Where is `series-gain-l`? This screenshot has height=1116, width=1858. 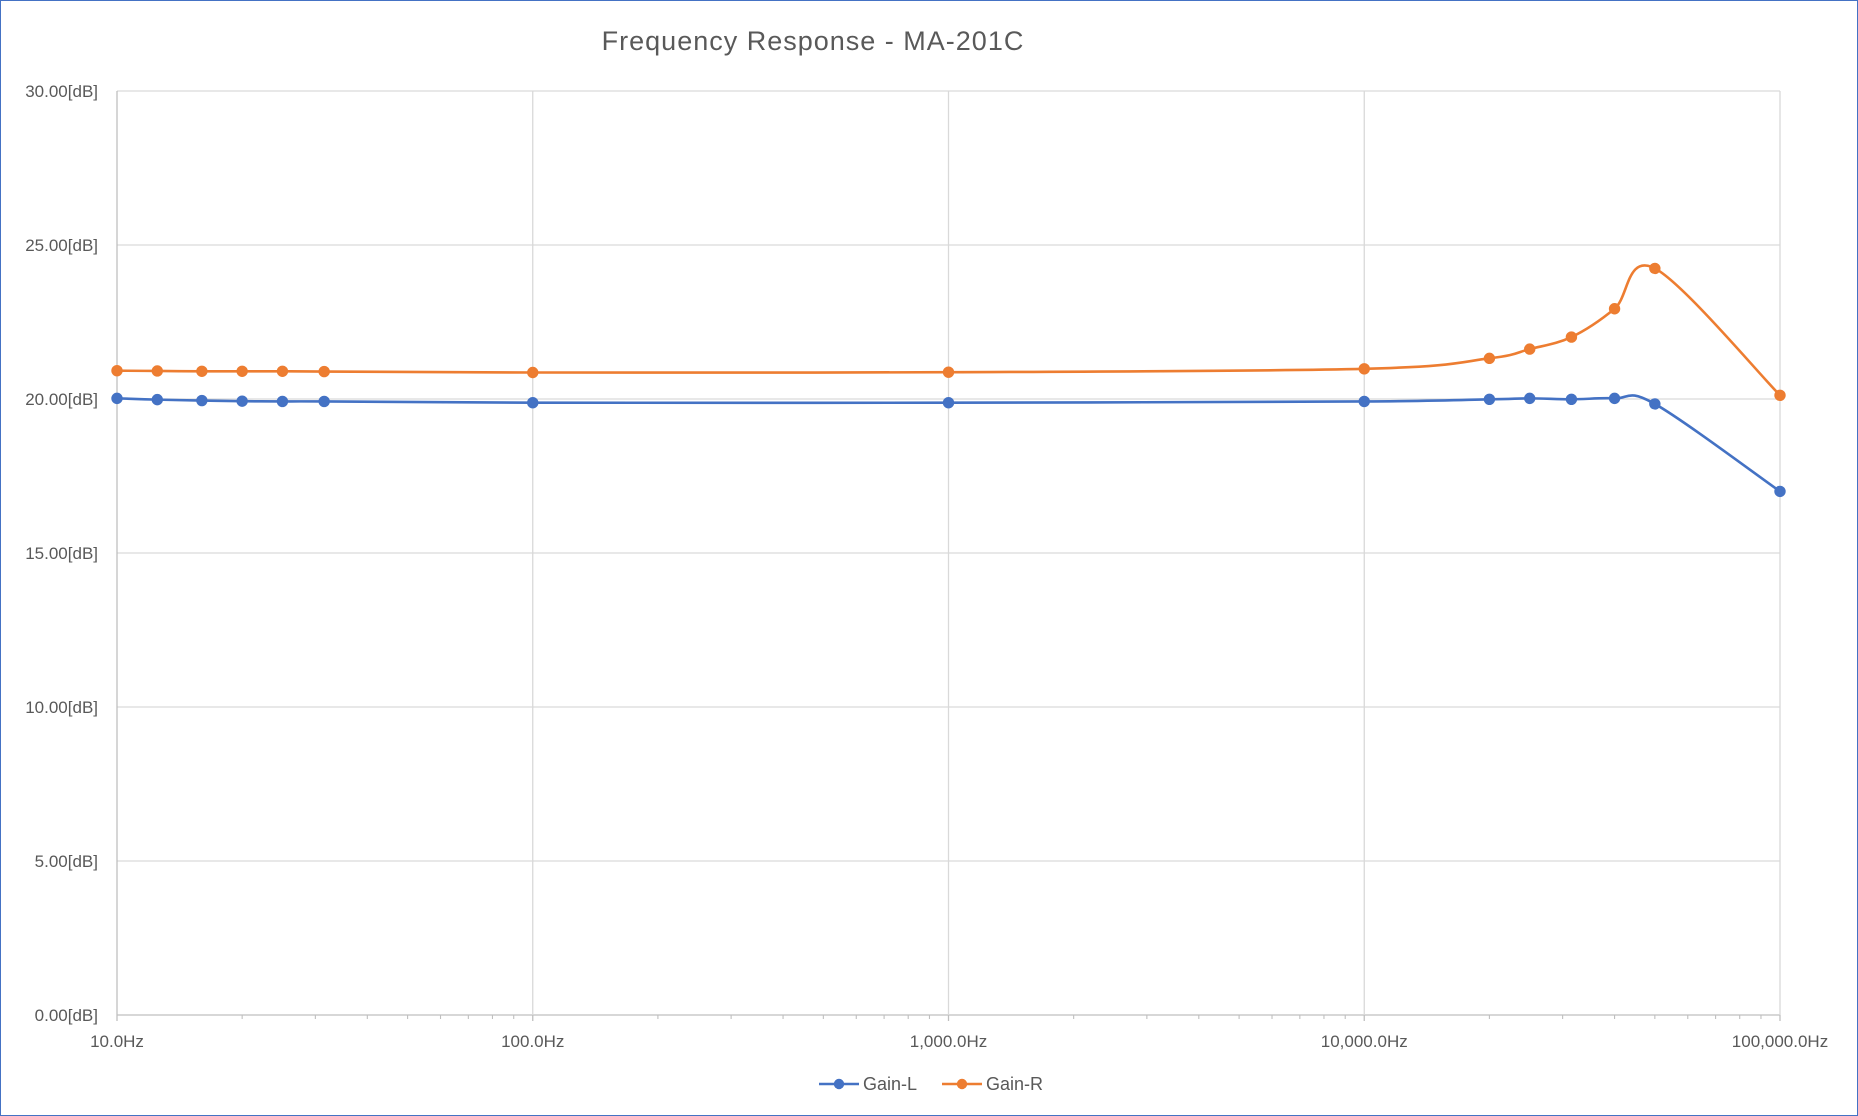
series-gain-l is located at coordinates (948, 445).